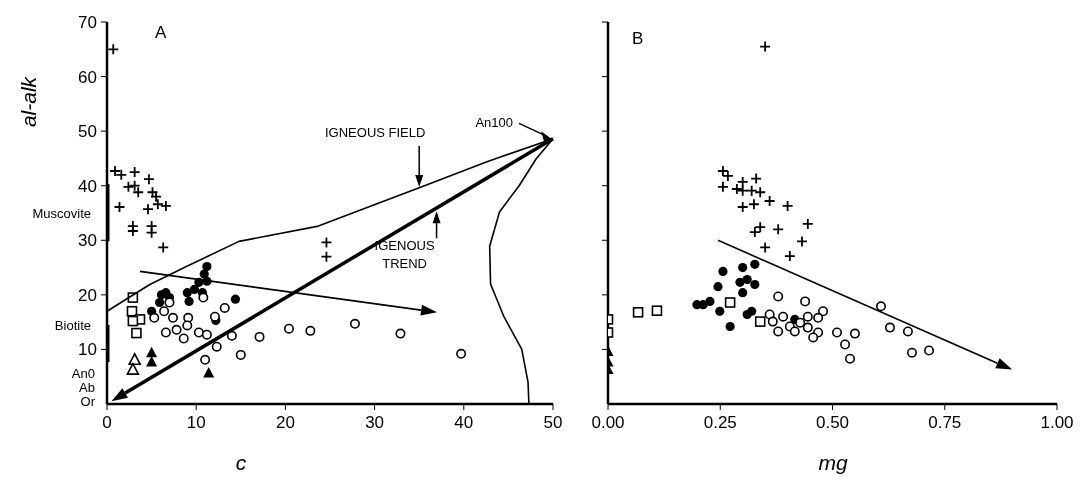 The image size is (1088, 482). I want to click on y-tick-label: 30, so click(87, 241).